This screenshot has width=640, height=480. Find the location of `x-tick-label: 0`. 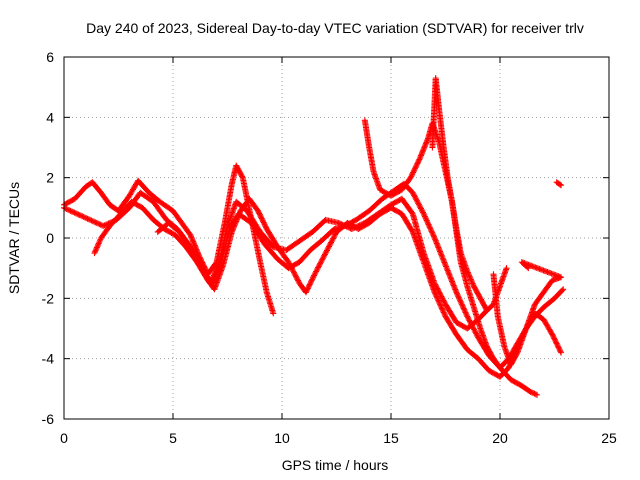

x-tick-label: 0 is located at coordinates (64, 438).